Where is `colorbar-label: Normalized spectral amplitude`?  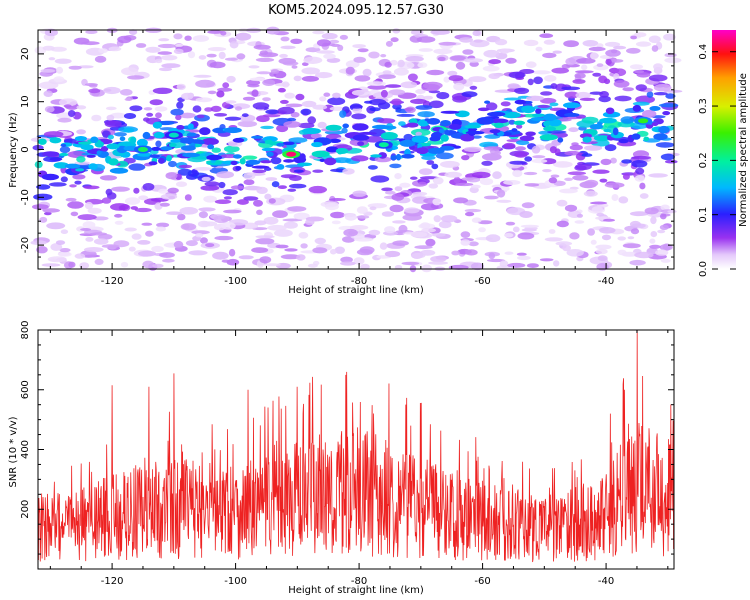
colorbar-label: Normalized spectral amplitude is located at coordinates (743, 150).